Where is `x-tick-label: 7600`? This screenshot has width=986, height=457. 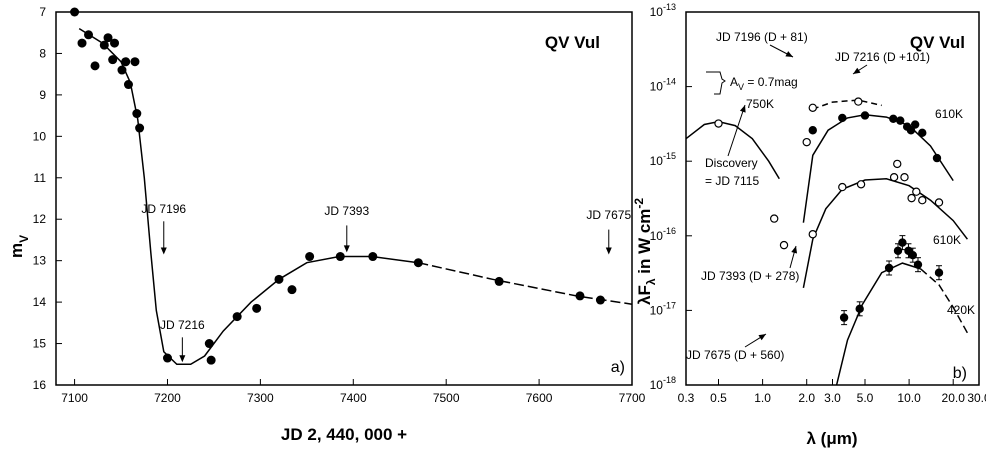
x-tick-label: 7600 is located at coordinates (539, 398).